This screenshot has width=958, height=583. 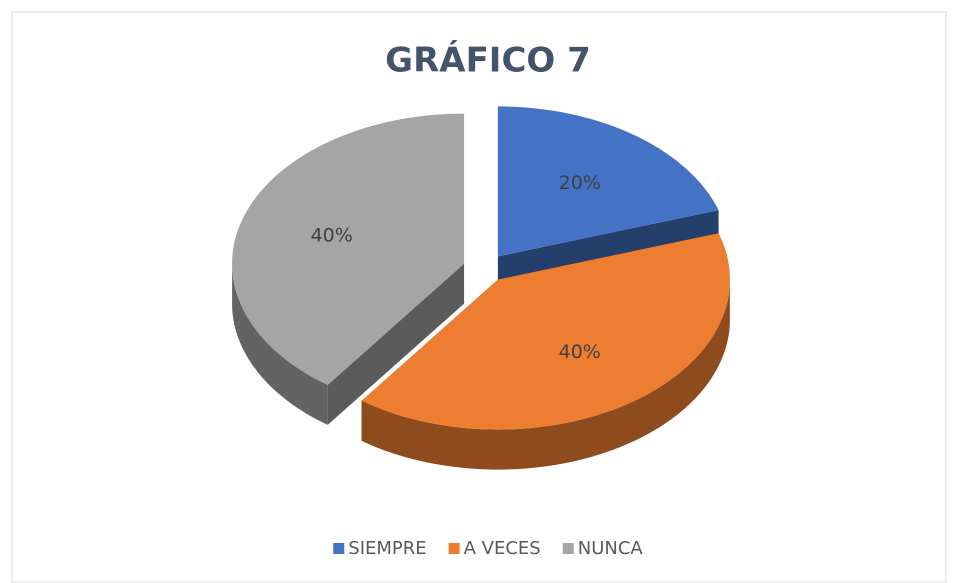 I want to click on legend-label: A VECES, so click(x=502, y=548).